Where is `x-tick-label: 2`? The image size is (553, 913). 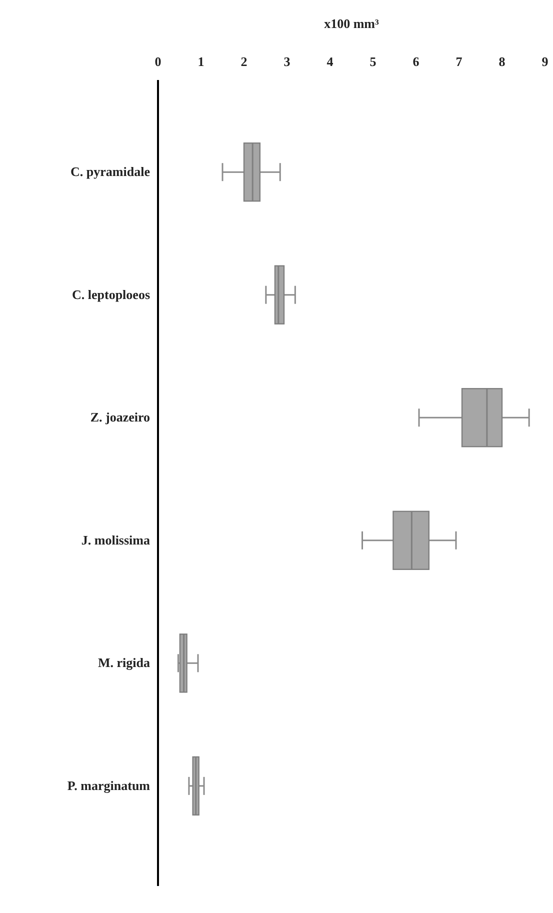
x-tick-label: 2 is located at coordinates (244, 61).